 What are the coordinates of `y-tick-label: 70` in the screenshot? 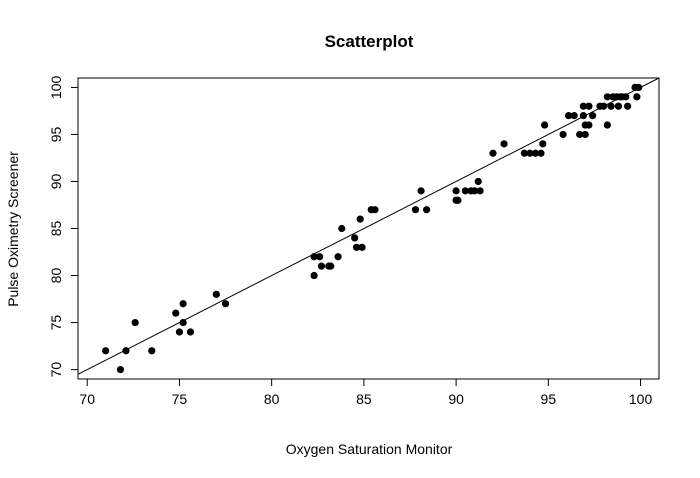 It's located at (56, 370).